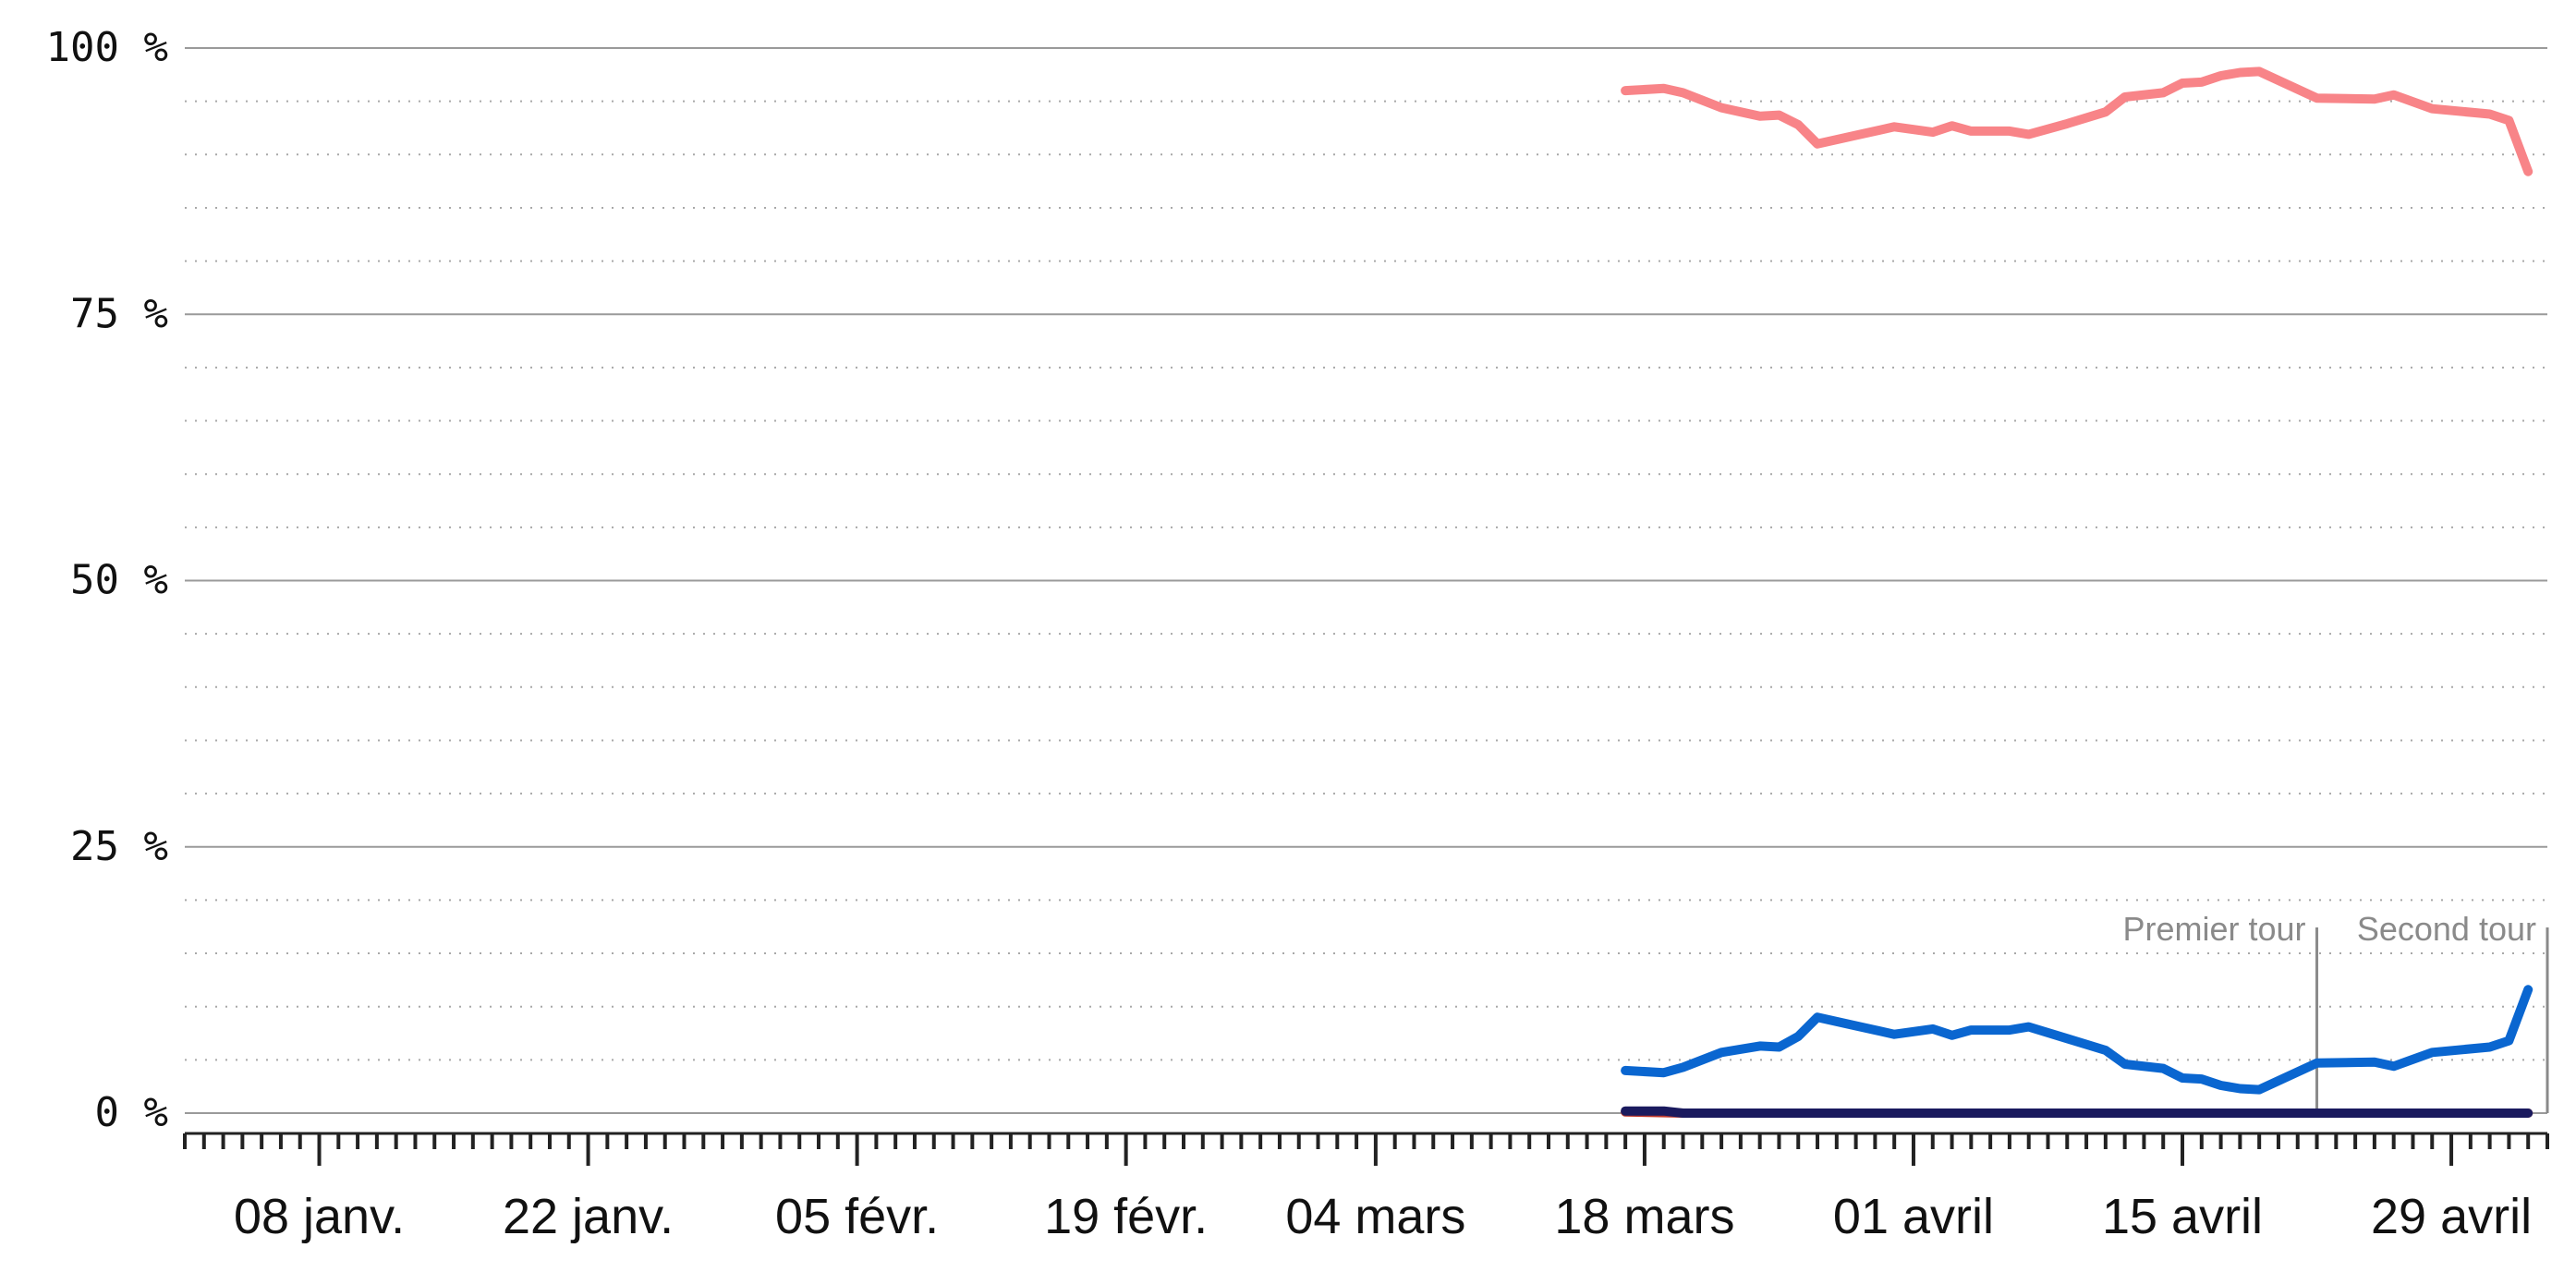 The image size is (2576, 1272). What do you see at coordinates (119, 313) in the screenshot?
I see `y-tick-label: 75 %` at bounding box center [119, 313].